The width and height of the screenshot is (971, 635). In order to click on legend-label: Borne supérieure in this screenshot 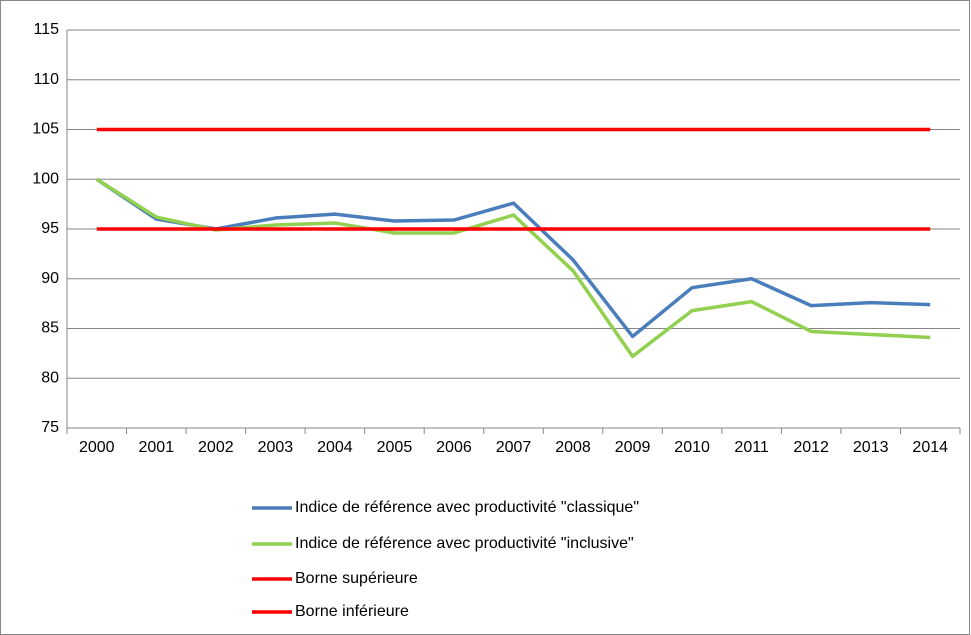, I will do `click(356, 578)`.